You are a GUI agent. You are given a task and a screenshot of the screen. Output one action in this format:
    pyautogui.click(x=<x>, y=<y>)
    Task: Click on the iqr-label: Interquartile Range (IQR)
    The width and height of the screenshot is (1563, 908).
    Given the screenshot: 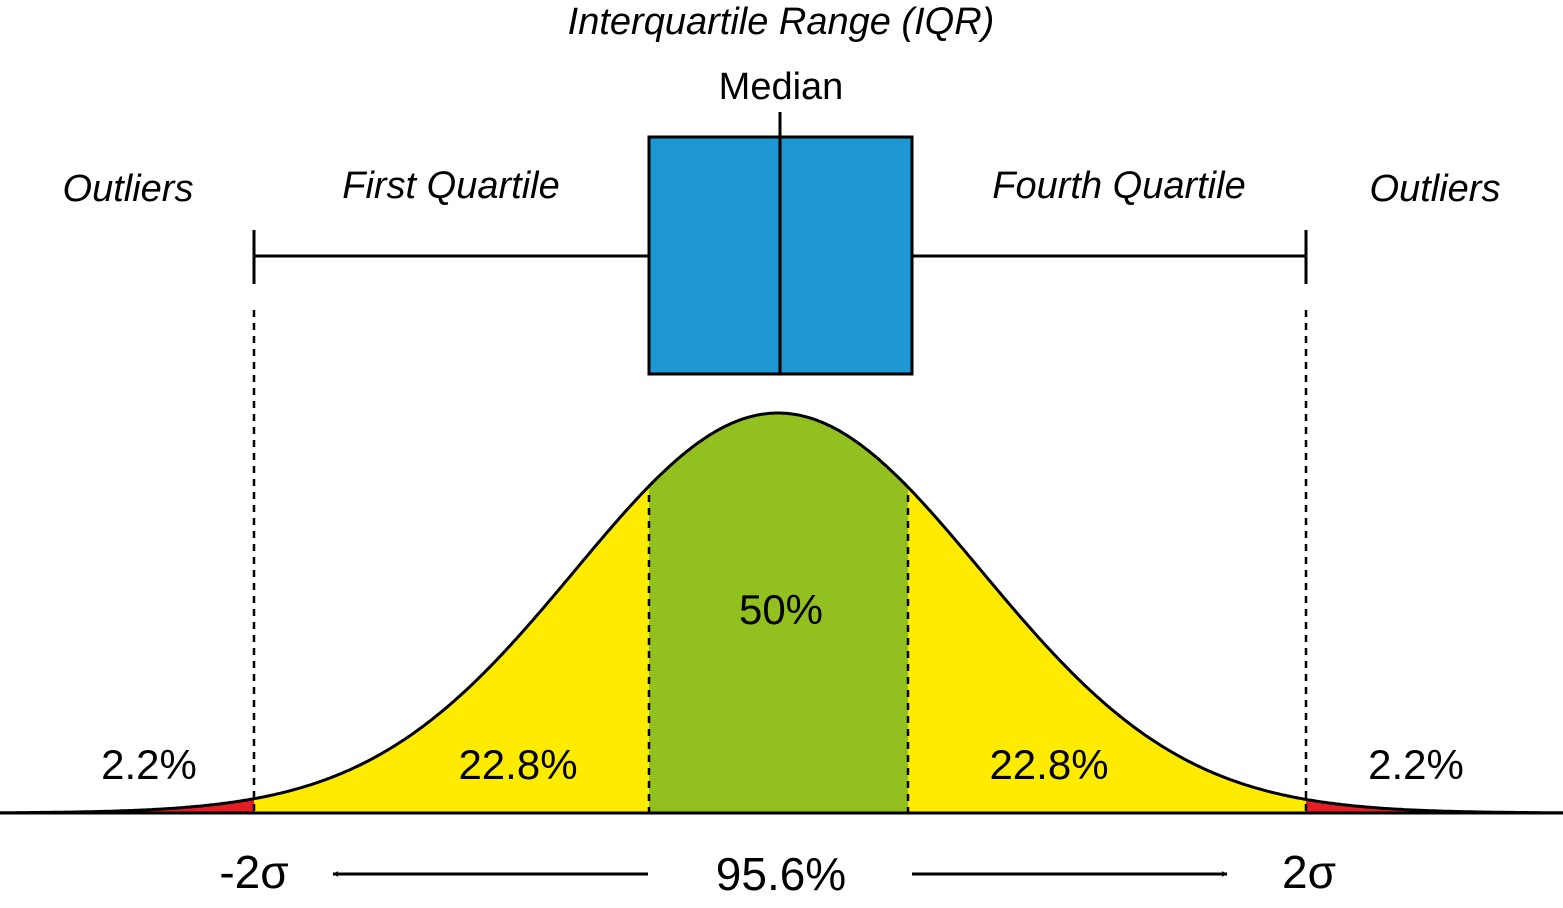 What is the action you would take?
    pyautogui.click(x=781, y=22)
    